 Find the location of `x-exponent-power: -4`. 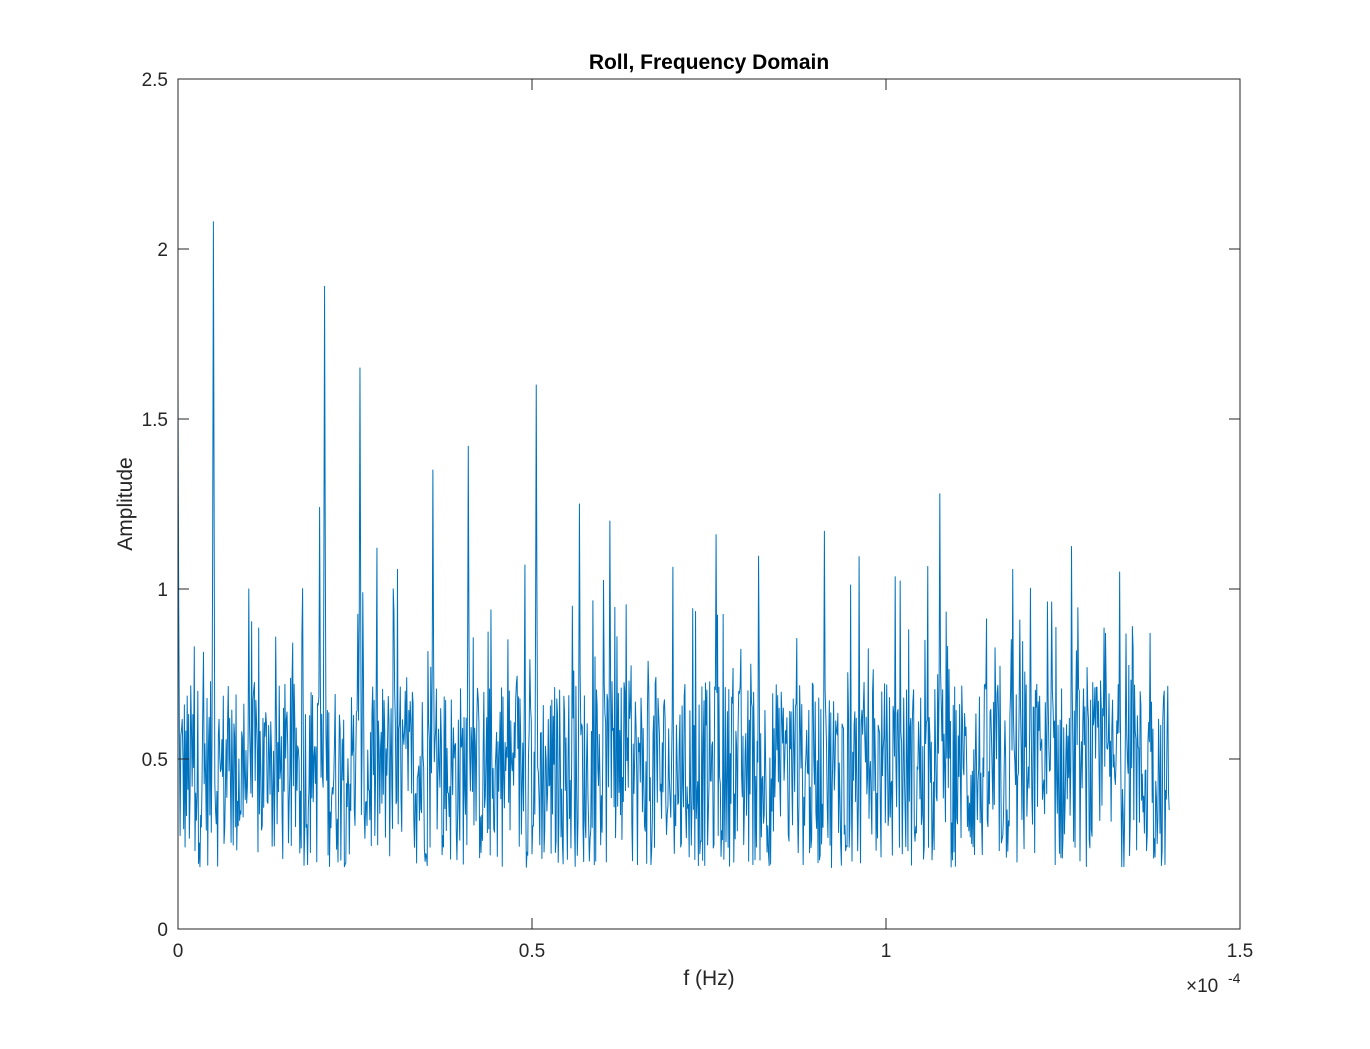

x-exponent-power: -4 is located at coordinates (1234, 978).